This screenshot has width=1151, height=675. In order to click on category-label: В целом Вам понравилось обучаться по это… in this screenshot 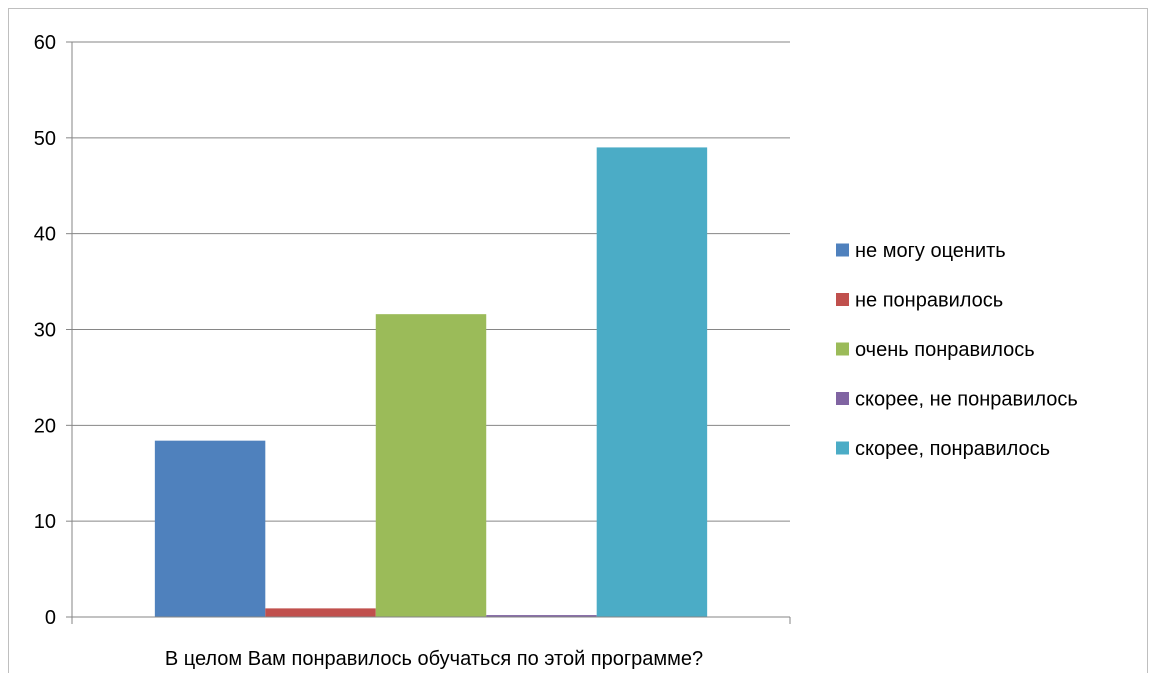, I will do `click(434, 659)`.